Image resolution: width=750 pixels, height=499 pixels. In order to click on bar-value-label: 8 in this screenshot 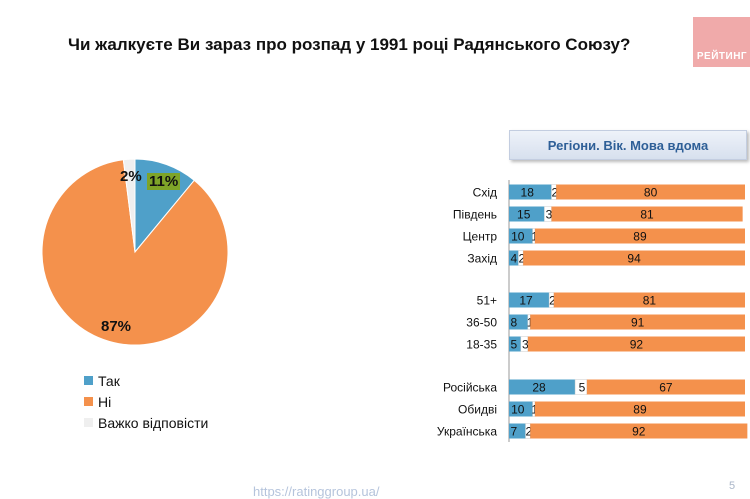, I will do `click(514, 323)`.